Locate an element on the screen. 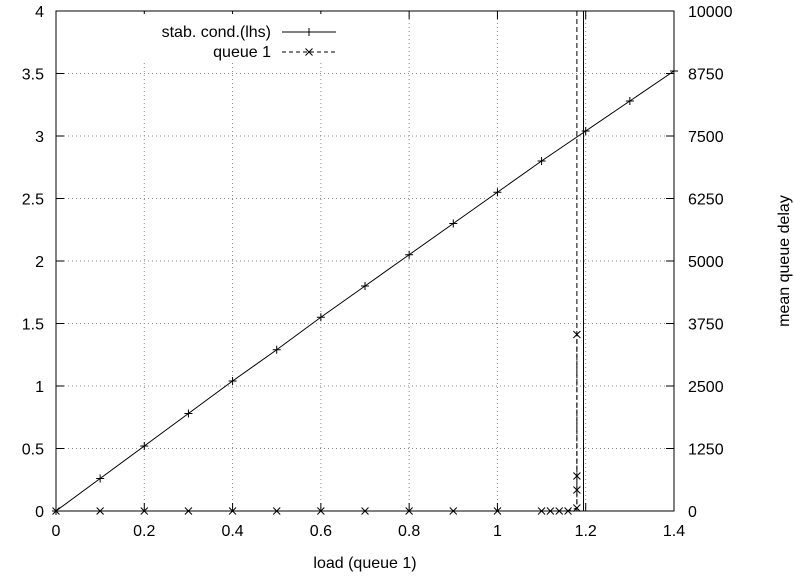 This screenshot has width=794, height=577. legend-marker-stab-cond is located at coordinates (309, 32).